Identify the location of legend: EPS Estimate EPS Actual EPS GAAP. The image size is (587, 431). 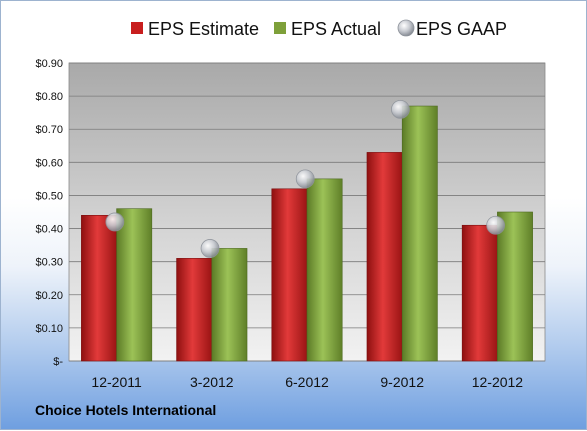
(319, 29).